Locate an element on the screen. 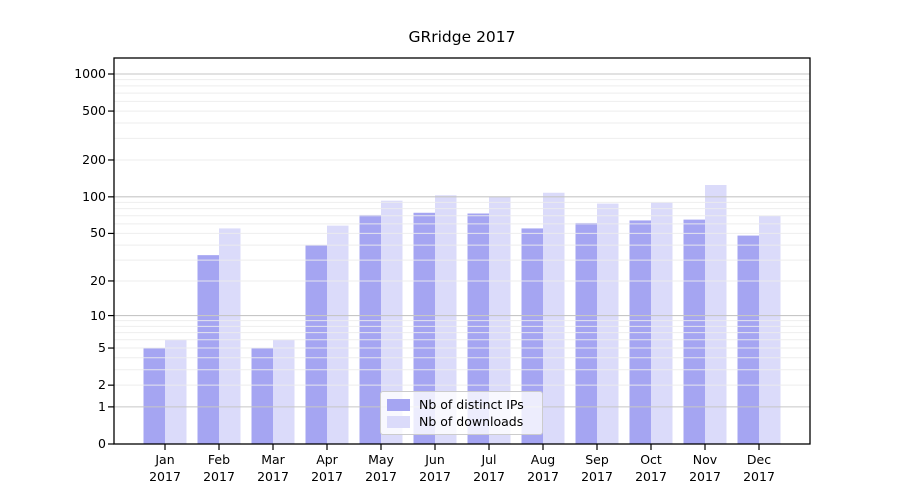 The height and width of the screenshot is (500, 900). y-tick-label-2: 2 is located at coordinates (102, 385).